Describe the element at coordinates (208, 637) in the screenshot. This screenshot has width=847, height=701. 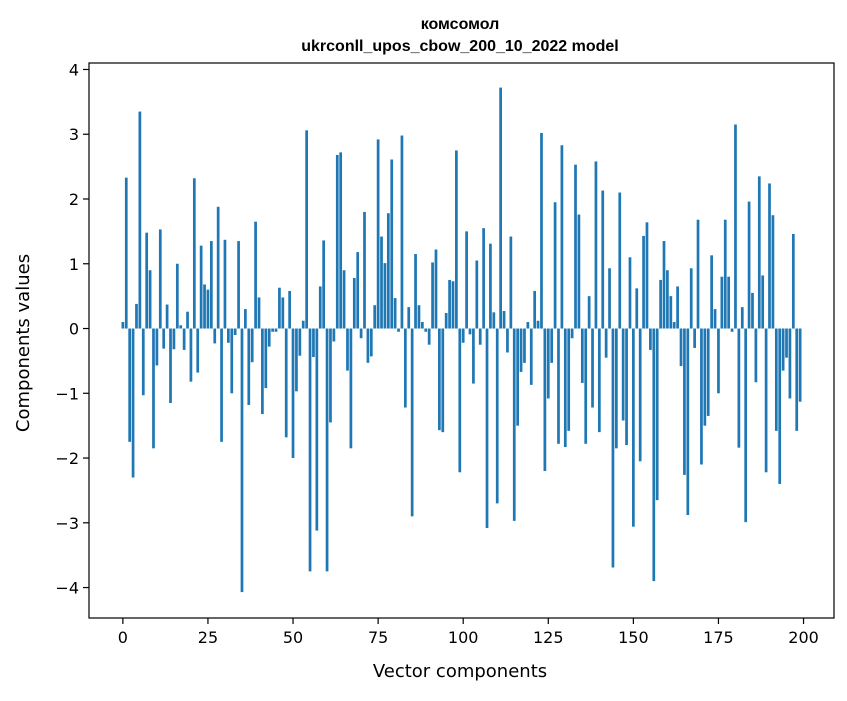
I see `x-tick-label: 25` at that location.